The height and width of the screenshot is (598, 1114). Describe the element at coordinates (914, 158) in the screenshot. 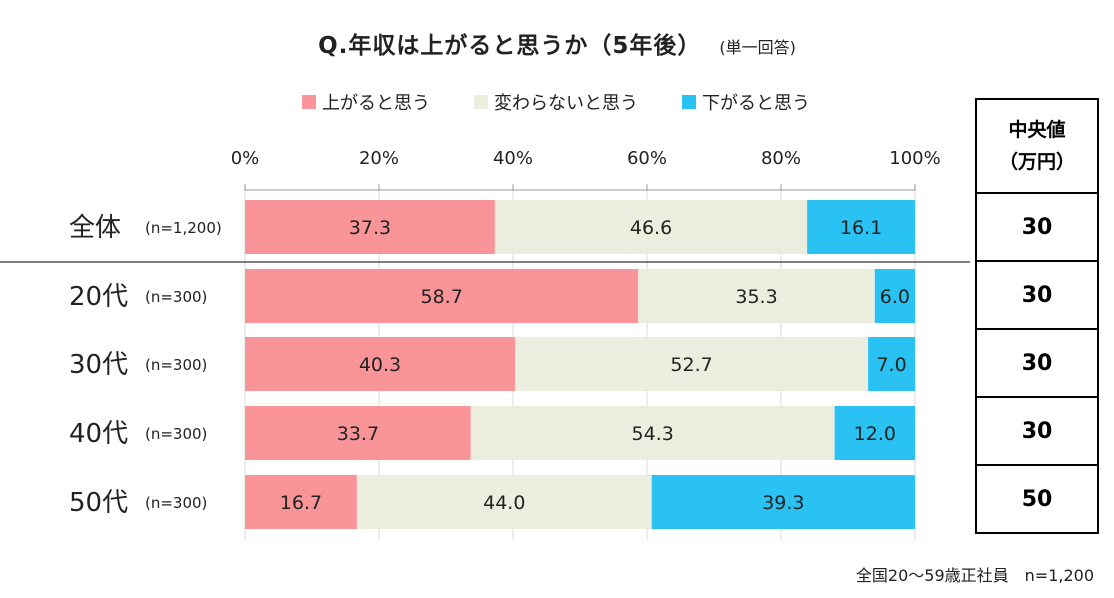

I see `x-tick-label: 100%` at that location.